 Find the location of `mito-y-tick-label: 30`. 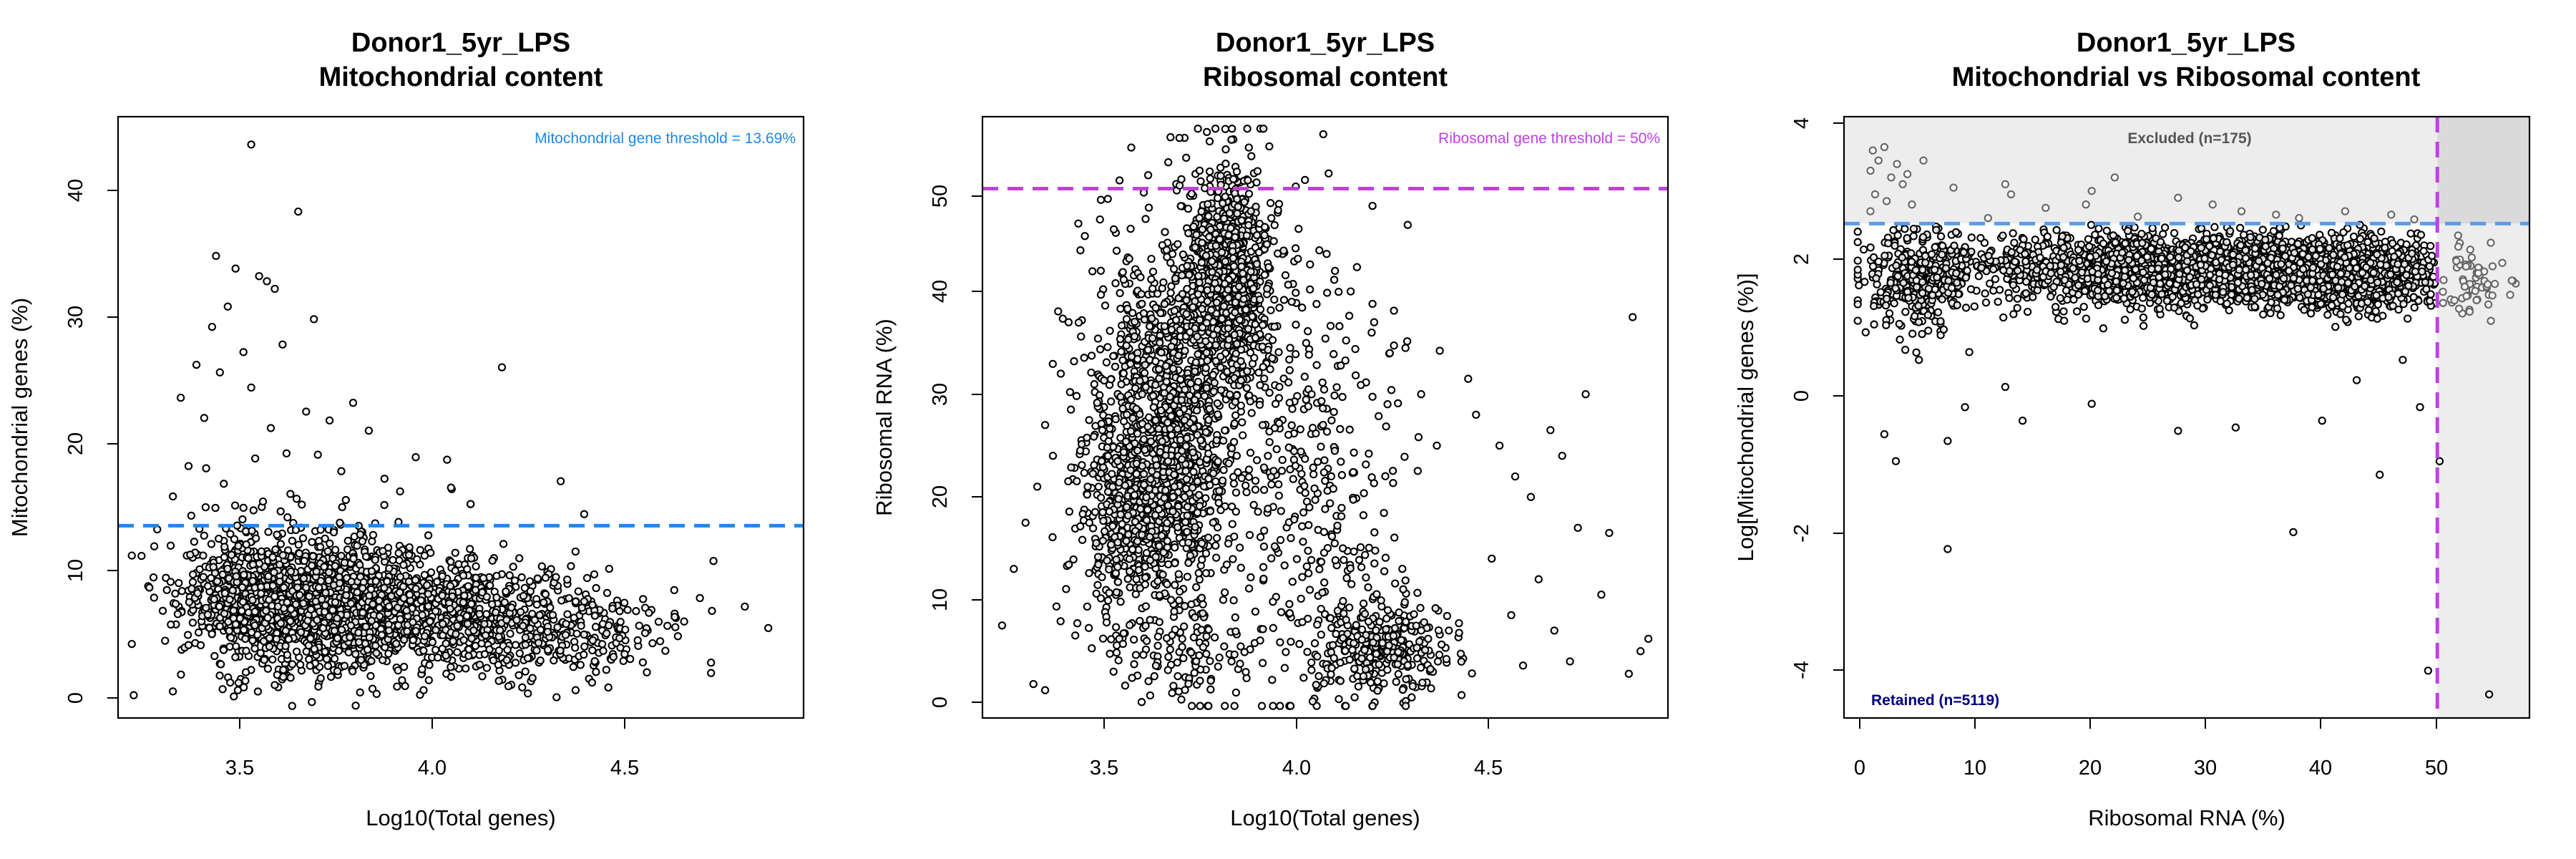

mito-y-tick-label: 30 is located at coordinates (75, 317).